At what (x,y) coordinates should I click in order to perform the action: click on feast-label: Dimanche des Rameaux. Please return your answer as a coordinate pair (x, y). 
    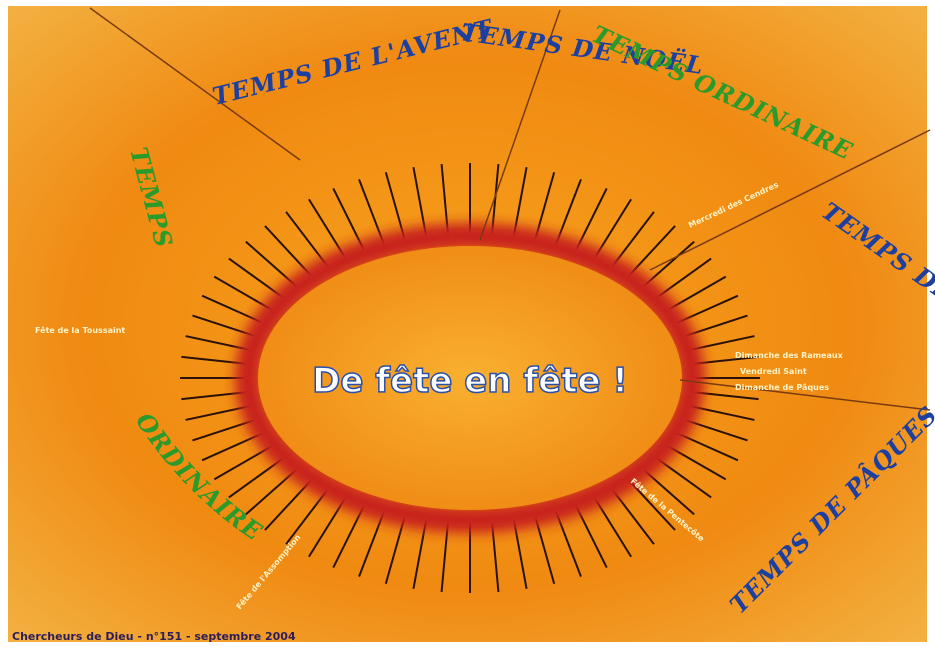
    Looking at the image, I should click on (789, 355).